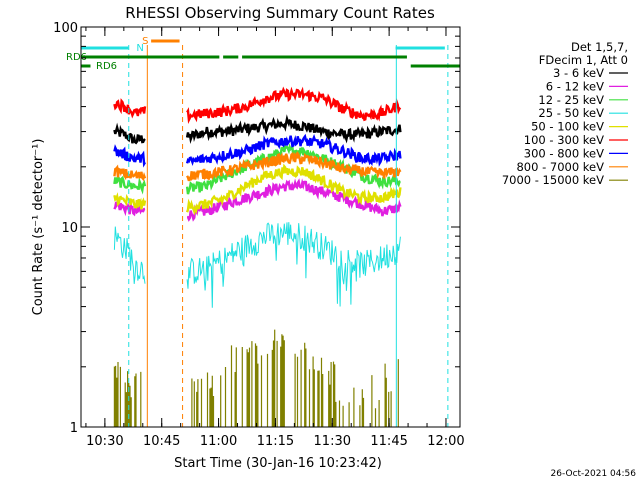  Describe the element at coordinates (594, 474) in the screenshot. I see `footer-timestamp: 26-Oct-2021 04:56` at that location.